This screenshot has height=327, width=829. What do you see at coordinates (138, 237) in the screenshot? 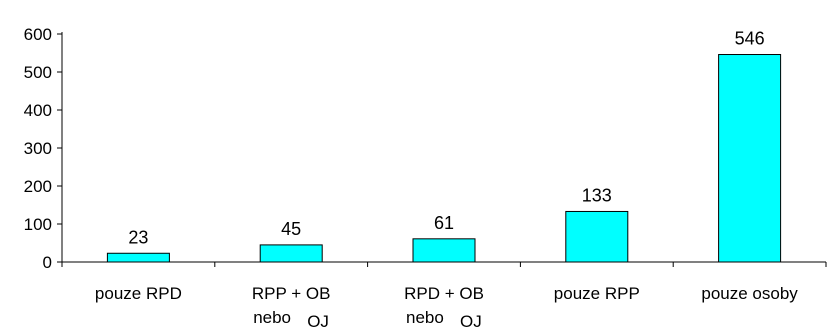
I see `data-label: 23` at bounding box center [138, 237].